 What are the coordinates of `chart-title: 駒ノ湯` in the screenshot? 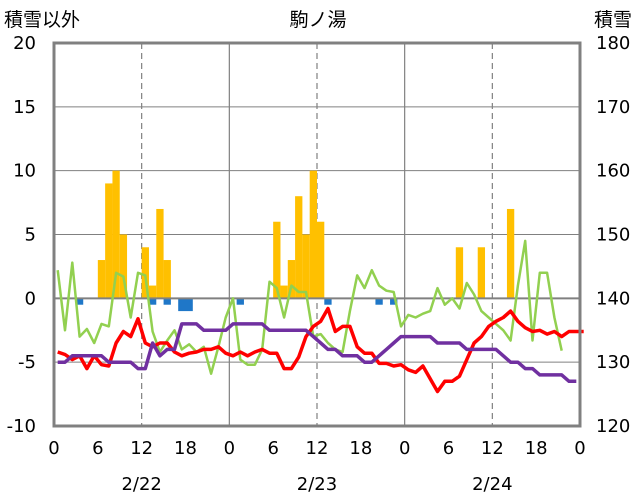 It's located at (317, 20).